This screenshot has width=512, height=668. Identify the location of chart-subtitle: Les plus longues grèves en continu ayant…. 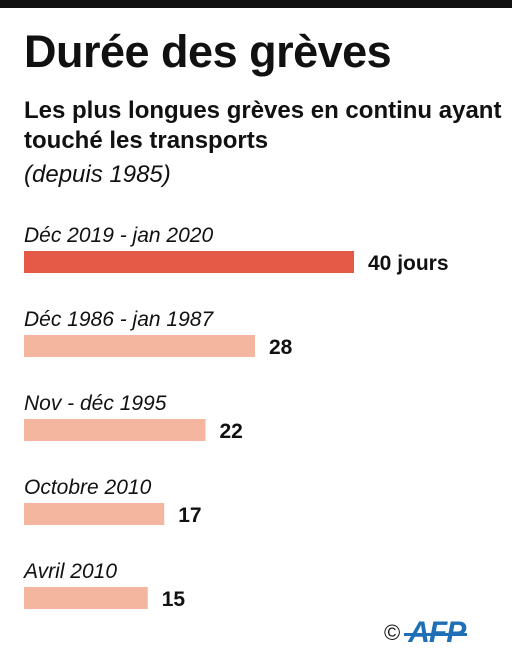
(263, 125).